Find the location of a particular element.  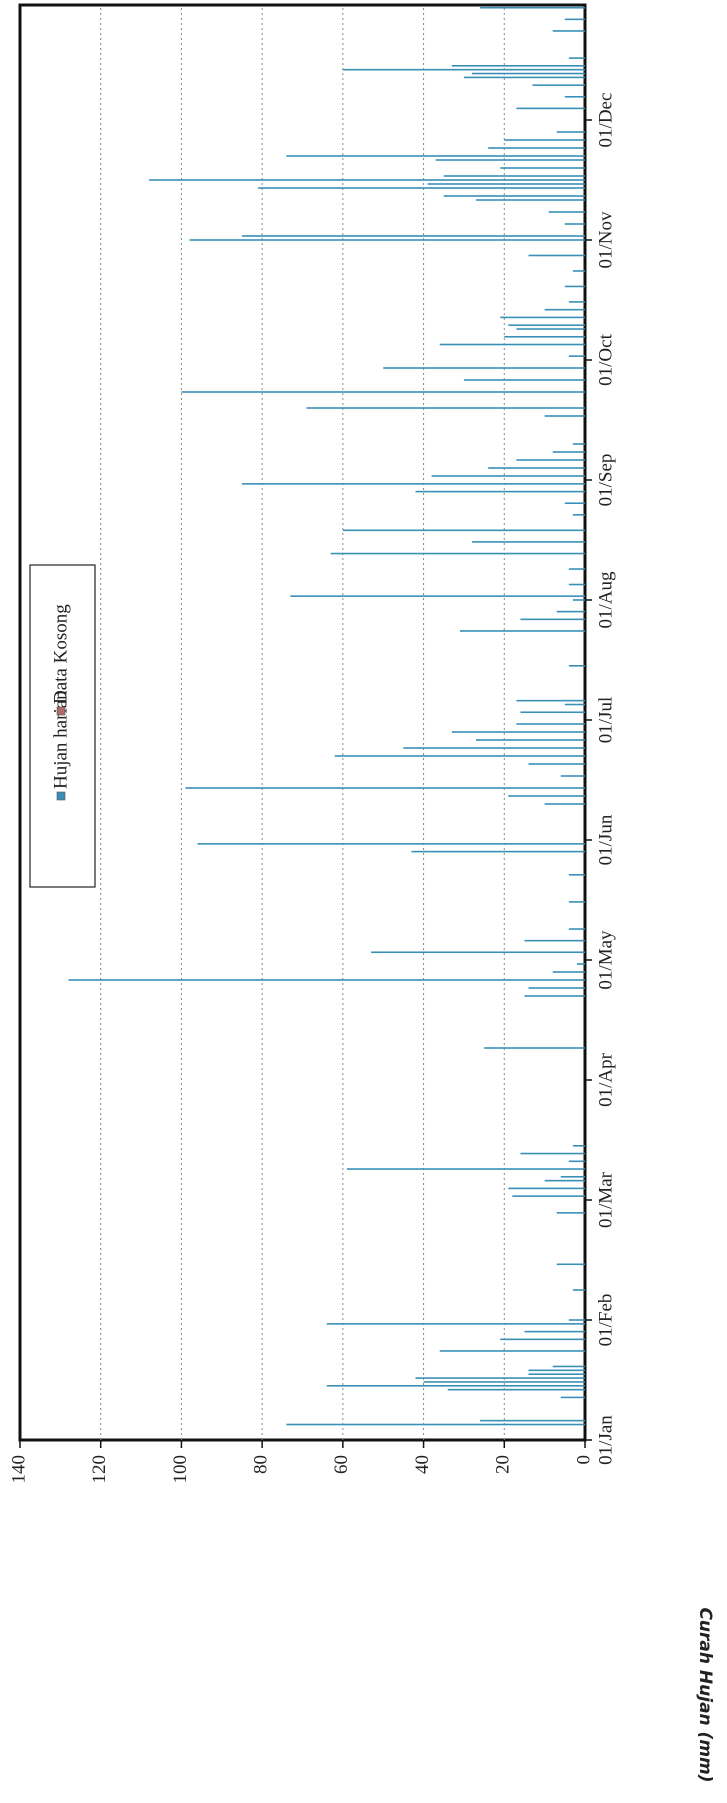

y-tick-label: 0 is located at coordinates (583, 1460).